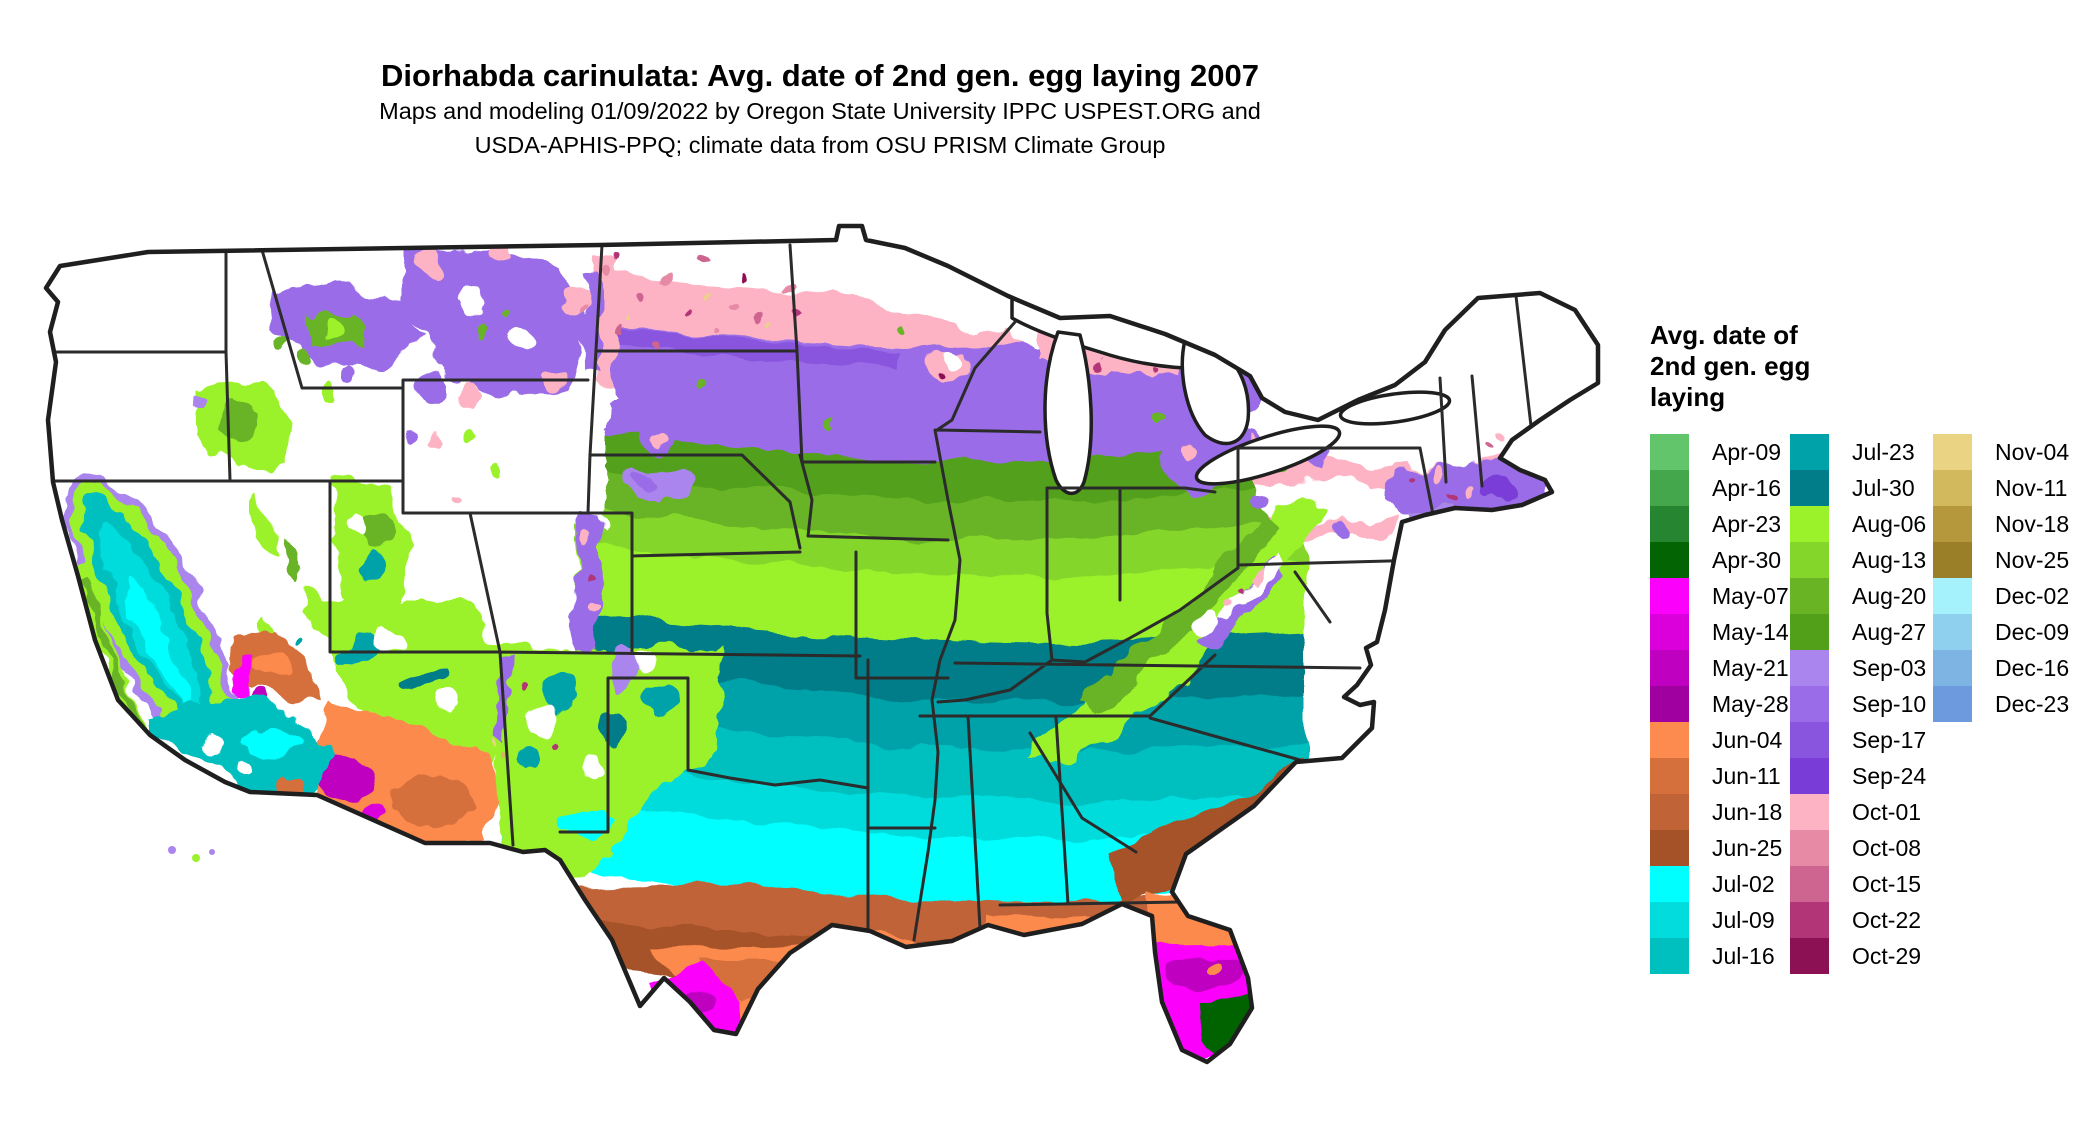 This screenshot has width=2100, height=1121. I want to click on legend-label-aug-06: Aug-06, so click(1889, 523).